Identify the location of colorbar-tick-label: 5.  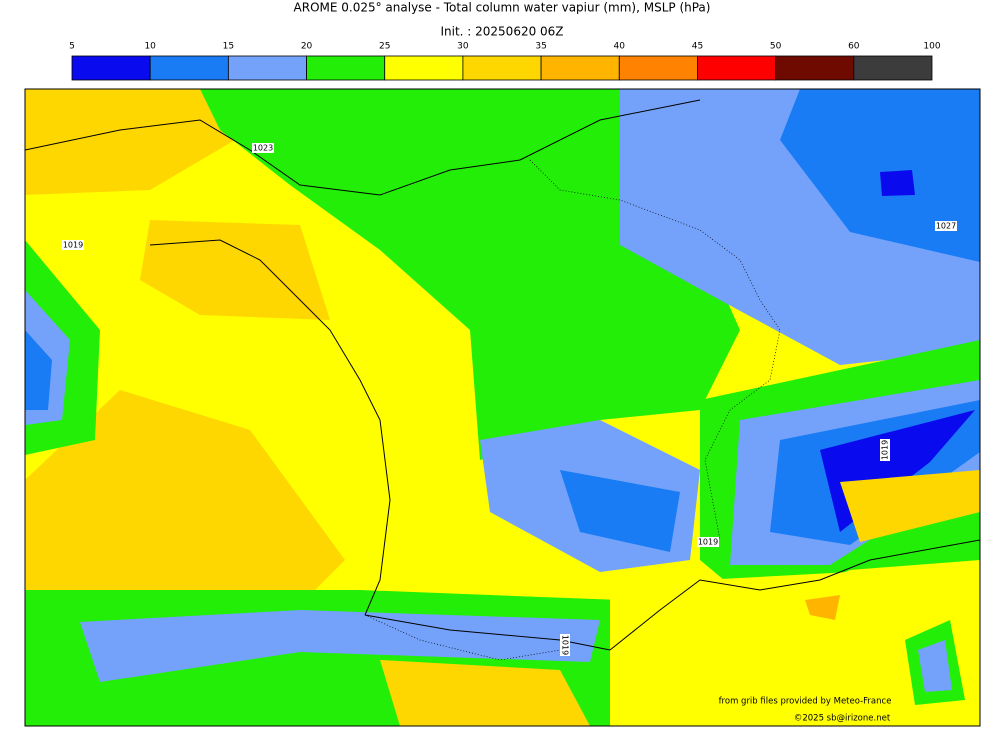
(72, 47).